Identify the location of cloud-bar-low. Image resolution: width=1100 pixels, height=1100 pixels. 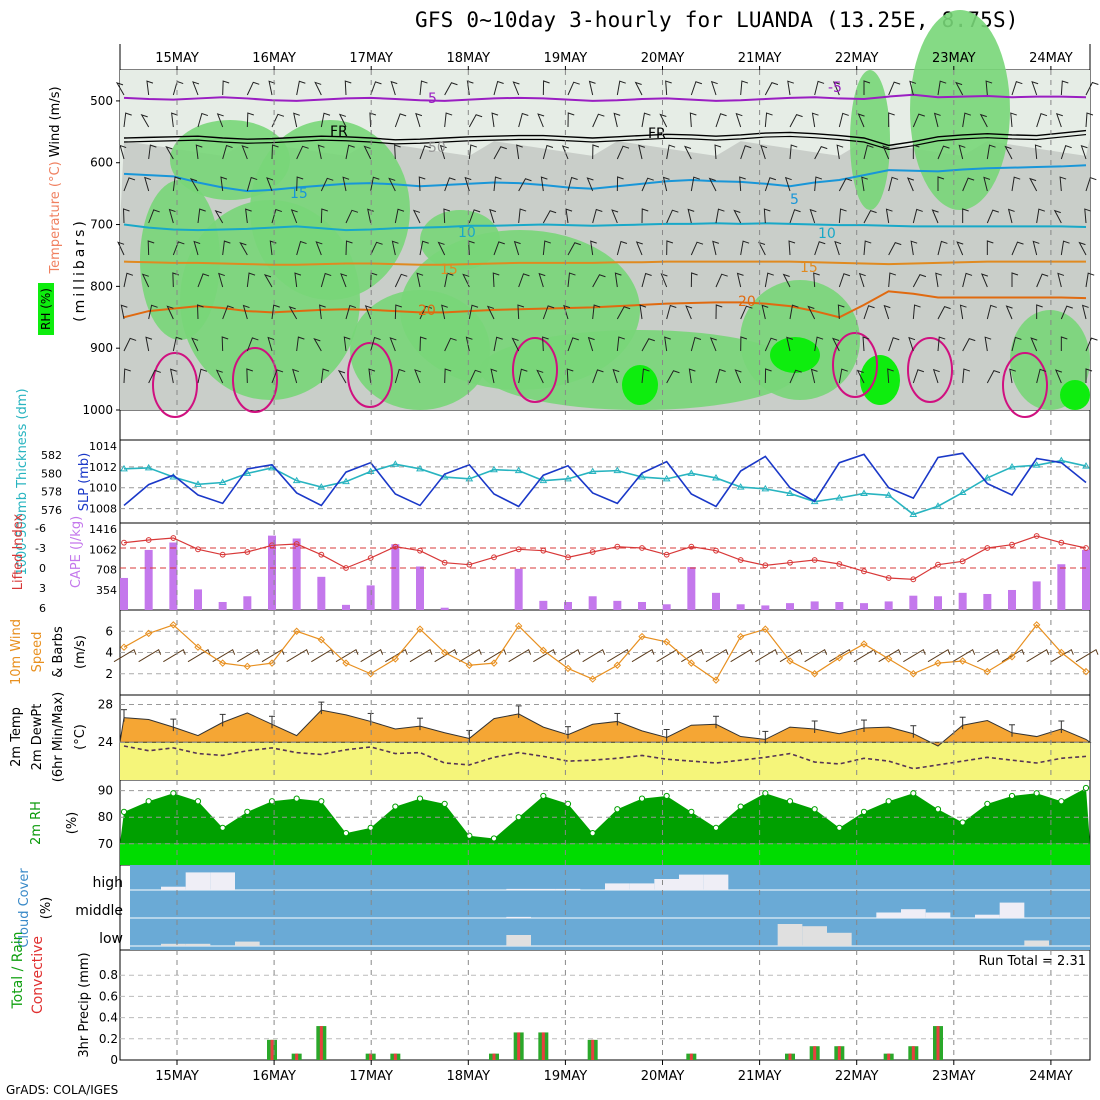
(814, 936).